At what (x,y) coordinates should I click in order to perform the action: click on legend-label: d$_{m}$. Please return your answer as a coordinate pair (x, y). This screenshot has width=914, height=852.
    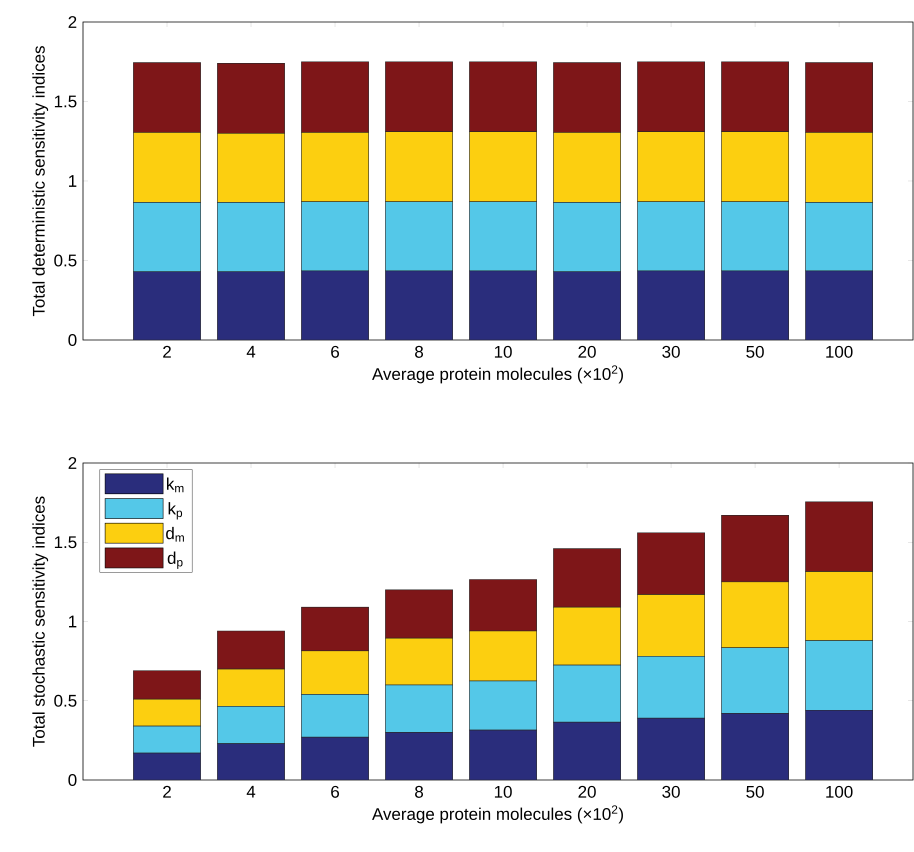
    Looking at the image, I should click on (175, 534).